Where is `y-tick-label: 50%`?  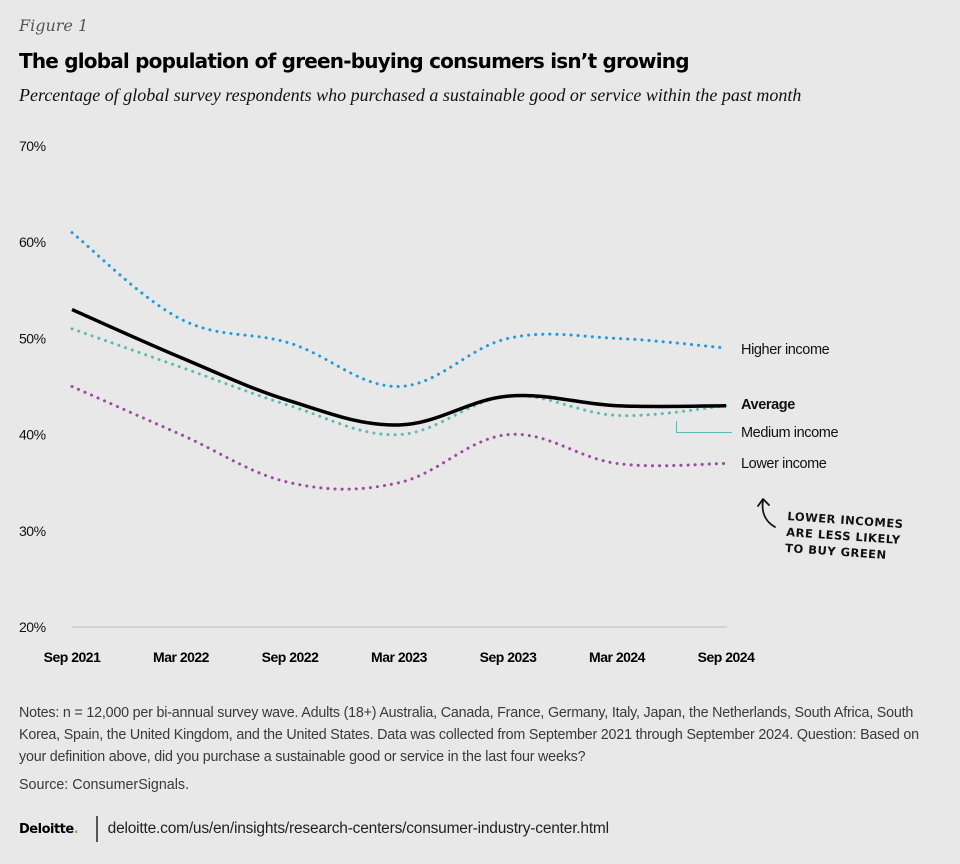
y-tick-label: 50% is located at coordinates (32, 338).